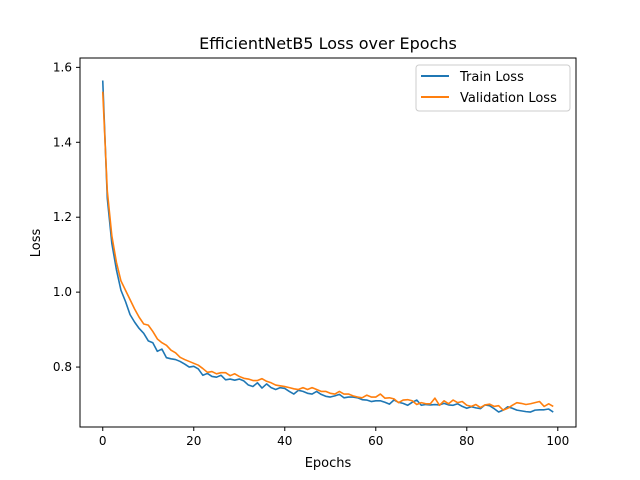 The width and height of the screenshot is (640, 480). What do you see at coordinates (62, 367) in the screenshot?
I see `y-tick-label: 0.8` at bounding box center [62, 367].